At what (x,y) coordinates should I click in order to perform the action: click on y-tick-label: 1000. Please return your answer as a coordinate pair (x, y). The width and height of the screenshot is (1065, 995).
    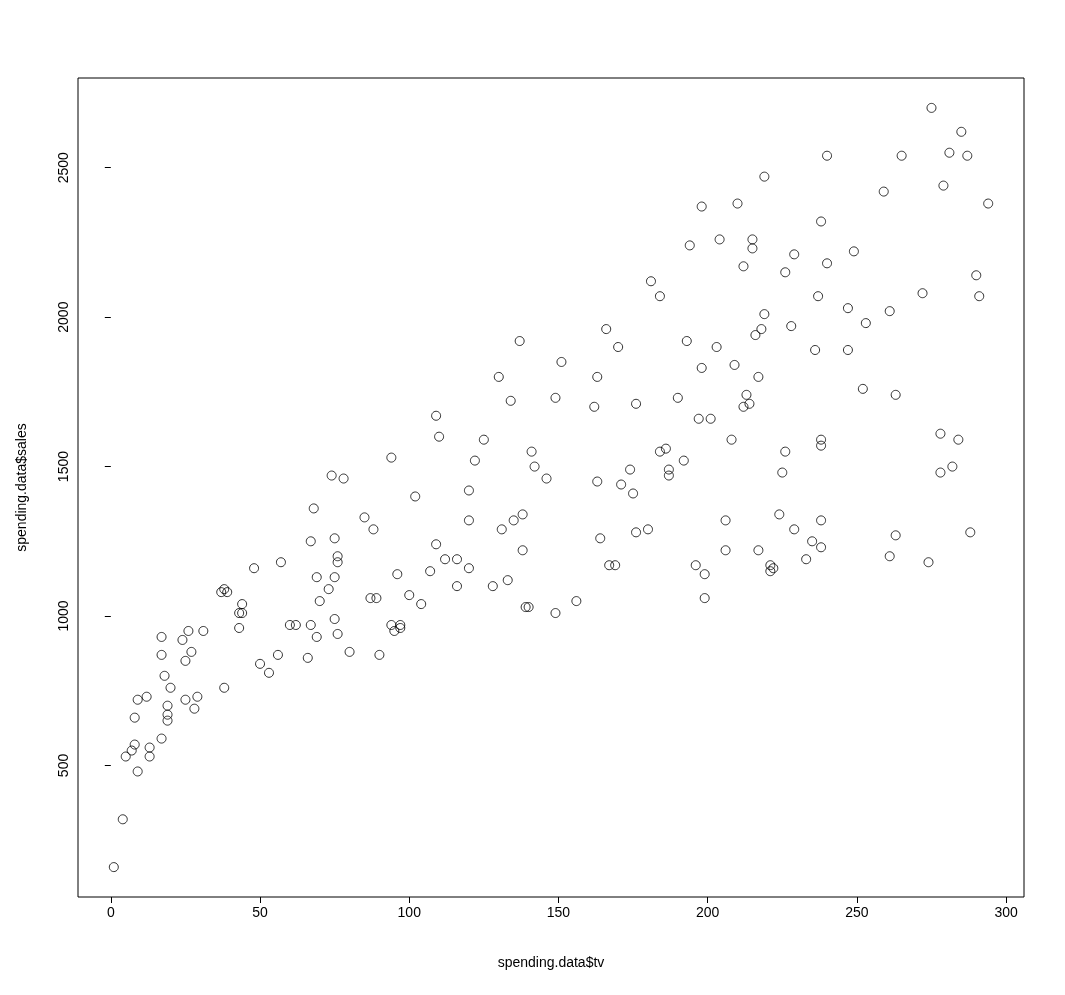
    Looking at the image, I should click on (63, 616).